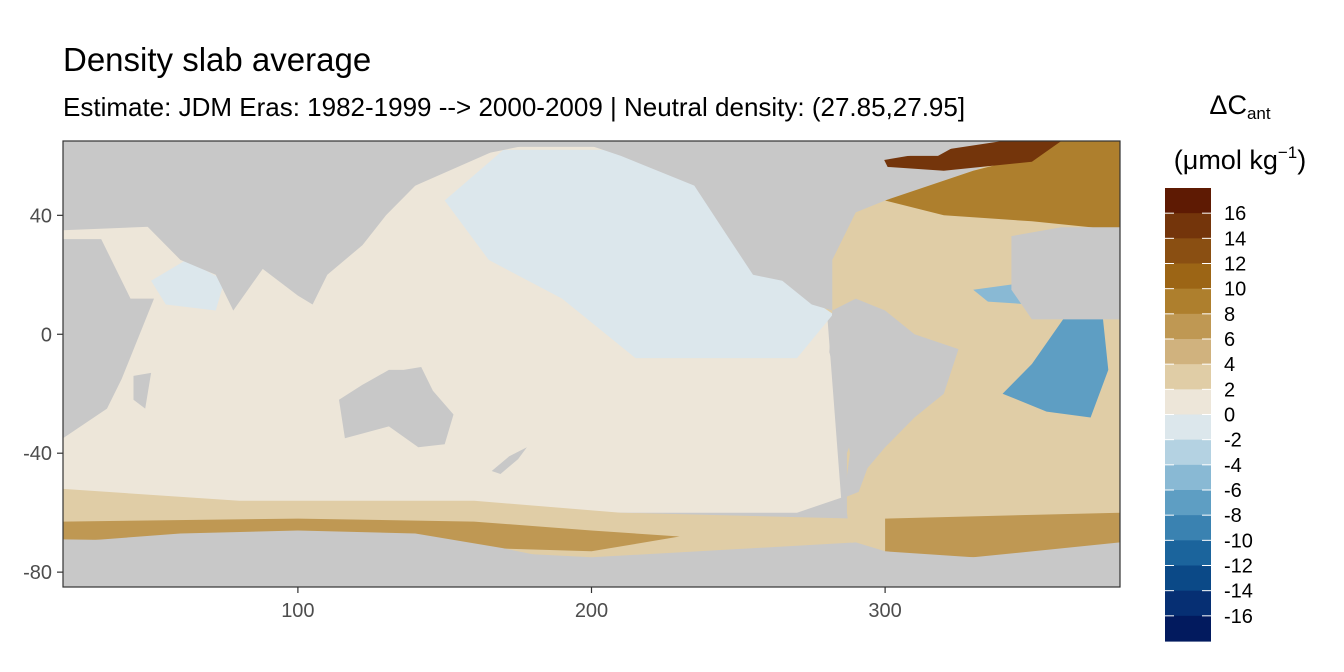  What do you see at coordinates (1235, 214) in the screenshot?
I see `legend-label-0: 16` at bounding box center [1235, 214].